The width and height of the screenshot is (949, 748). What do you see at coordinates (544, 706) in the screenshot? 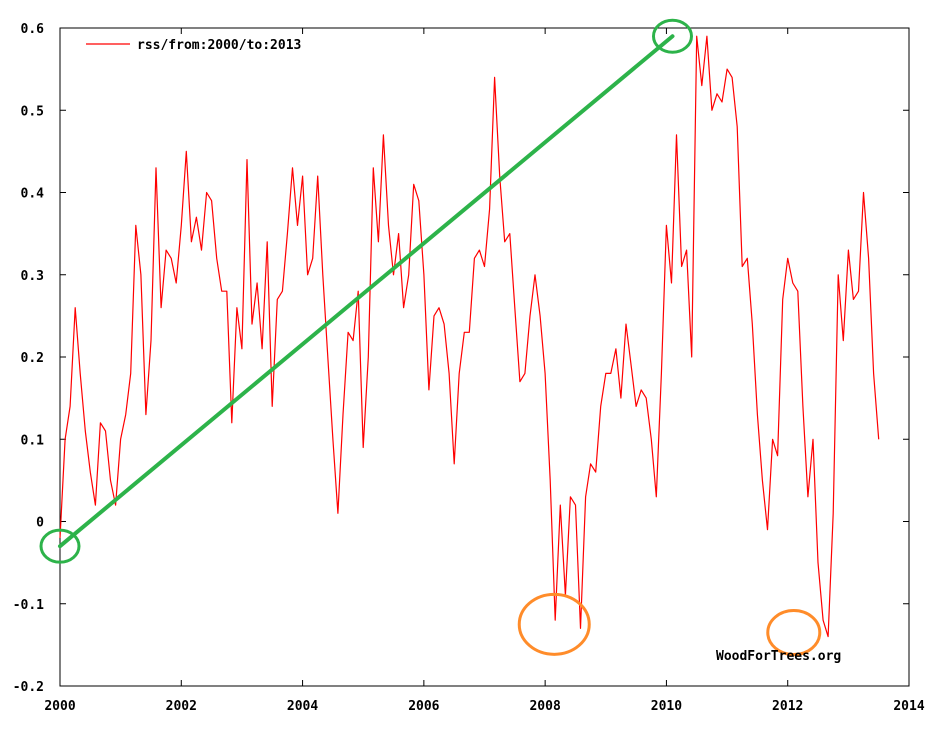
I see `x-tick-label: 2008` at bounding box center [544, 706].